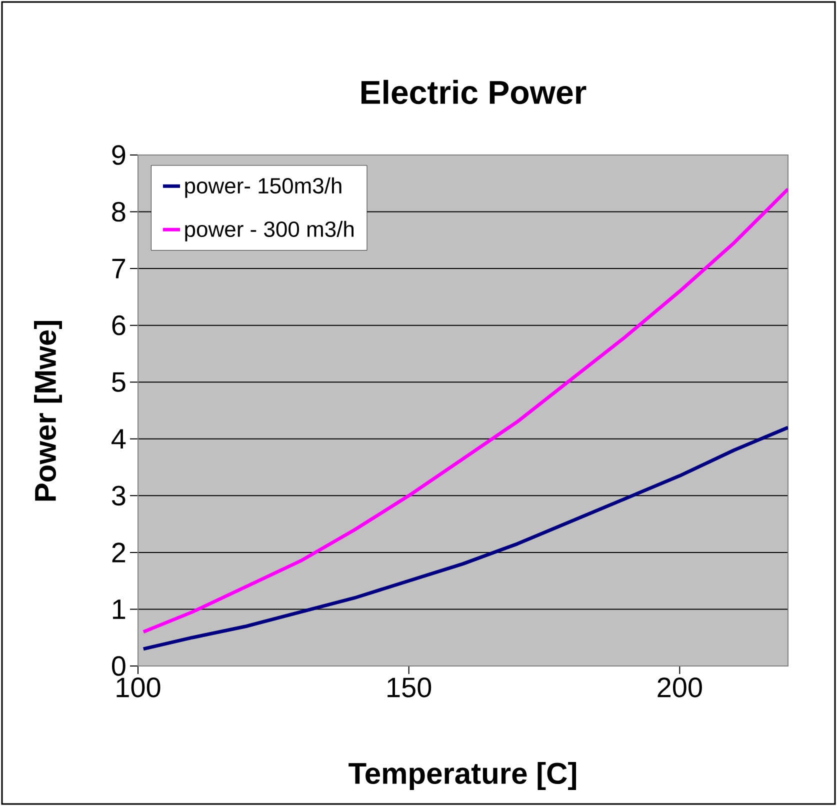  What do you see at coordinates (474, 92) in the screenshot?
I see `chart-title: Electric Power` at bounding box center [474, 92].